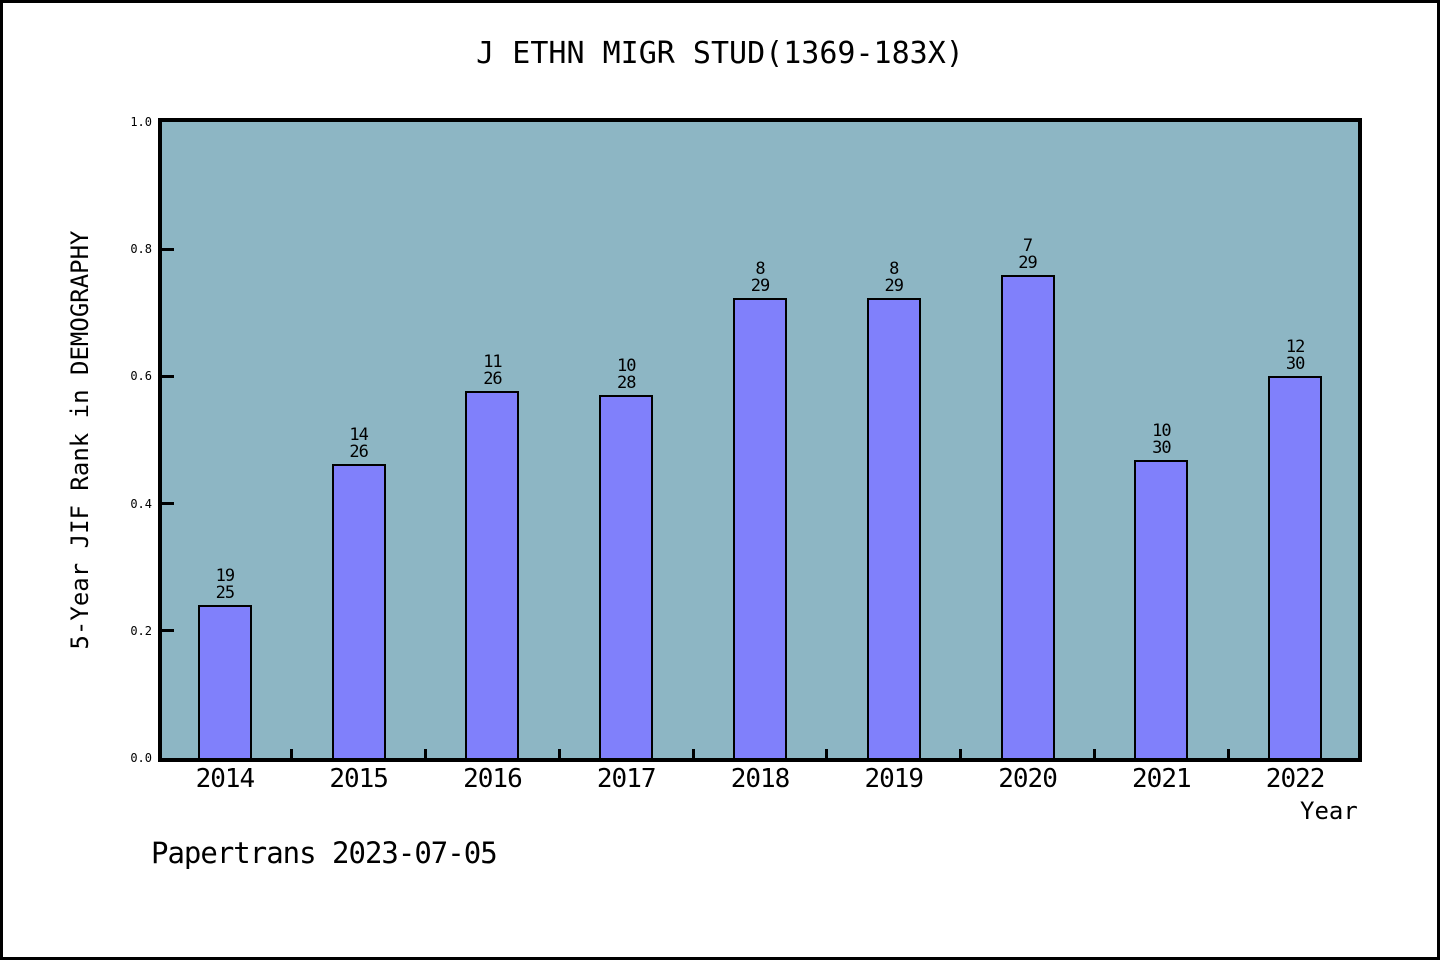 The width and height of the screenshot is (1440, 960). I want to click on bar-value-label-2019: 8 29, so click(894, 277).